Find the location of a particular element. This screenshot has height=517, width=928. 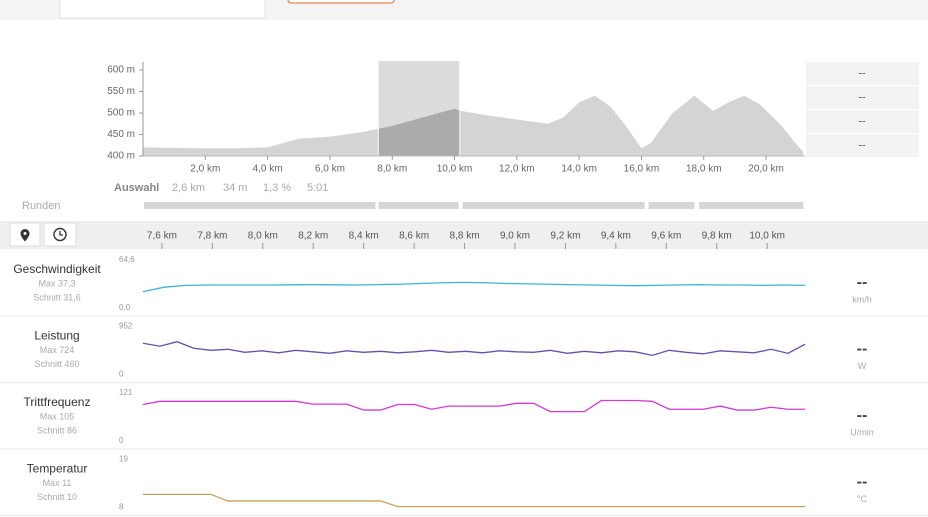

x-tick-label: 20,0 km is located at coordinates (766, 169).